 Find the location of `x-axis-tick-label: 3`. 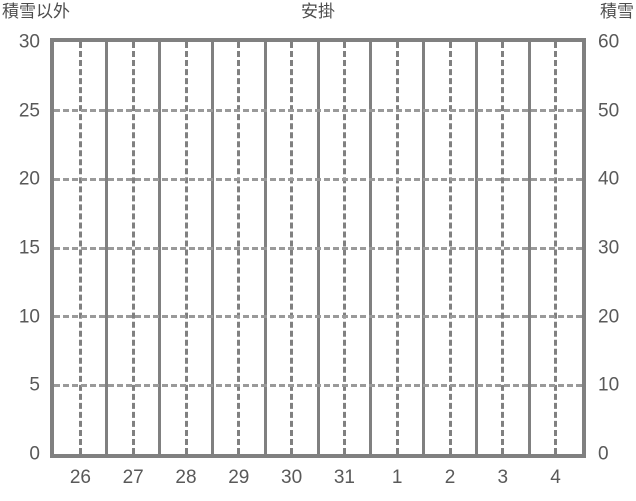

x-axis-tick-label: 3 is located at coordinates (503, 477).